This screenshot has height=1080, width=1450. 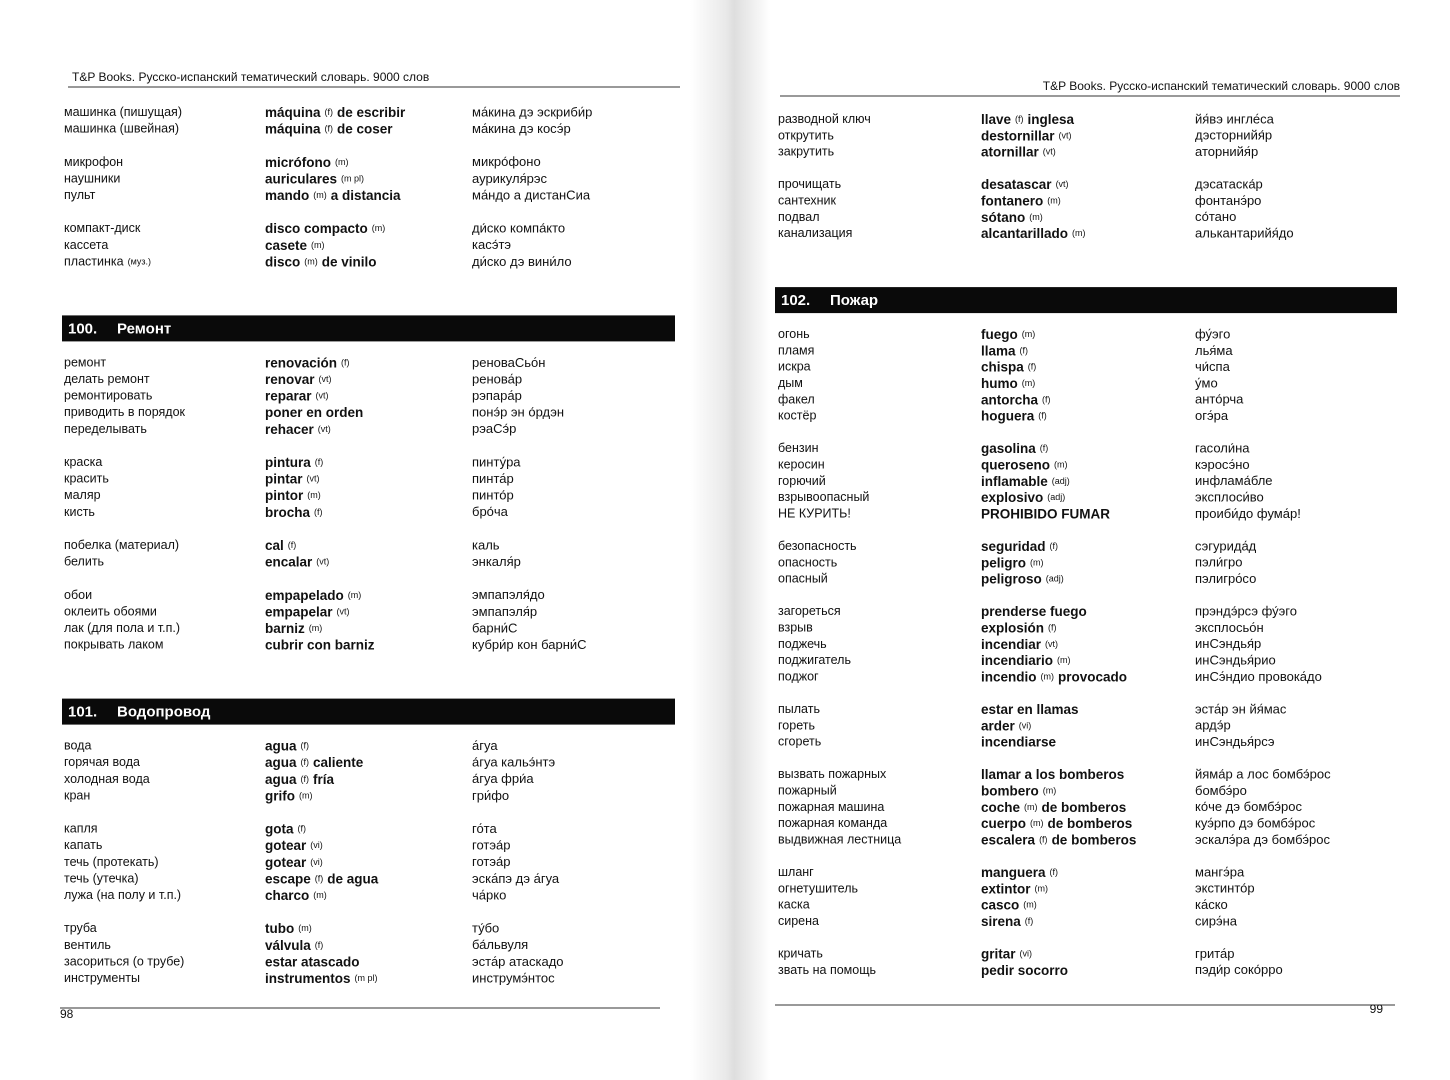 I want to click on russian-term: вентиль, so click(x=87, y=945).